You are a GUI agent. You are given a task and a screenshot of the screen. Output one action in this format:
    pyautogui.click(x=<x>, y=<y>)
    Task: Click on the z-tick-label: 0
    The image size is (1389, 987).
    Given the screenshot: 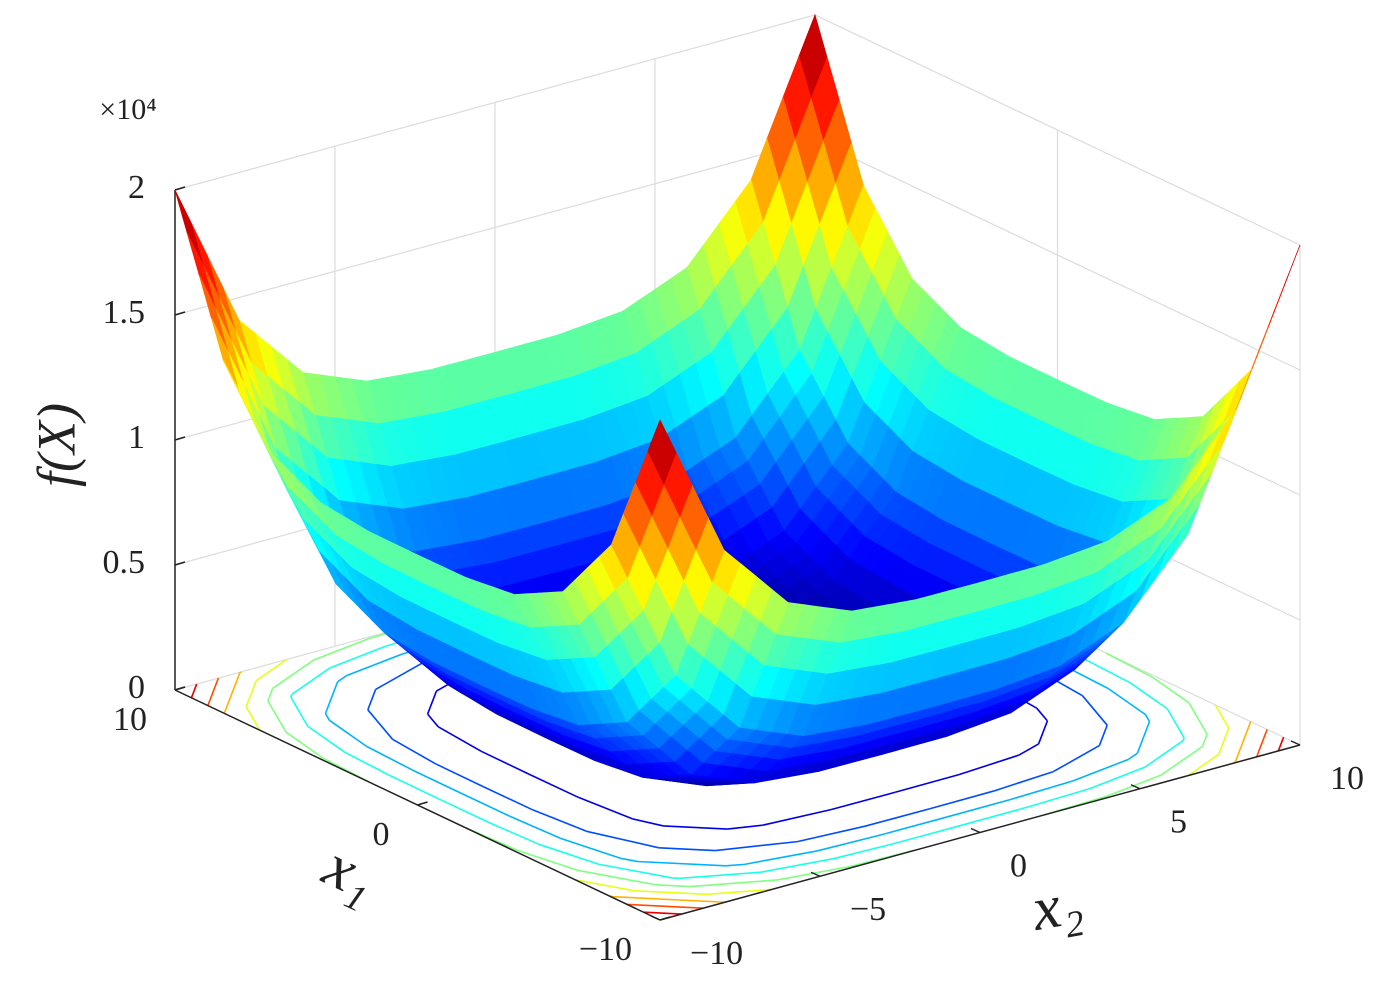 What is the action you would take?
    pyautogui.click(x=136, y=687)
    